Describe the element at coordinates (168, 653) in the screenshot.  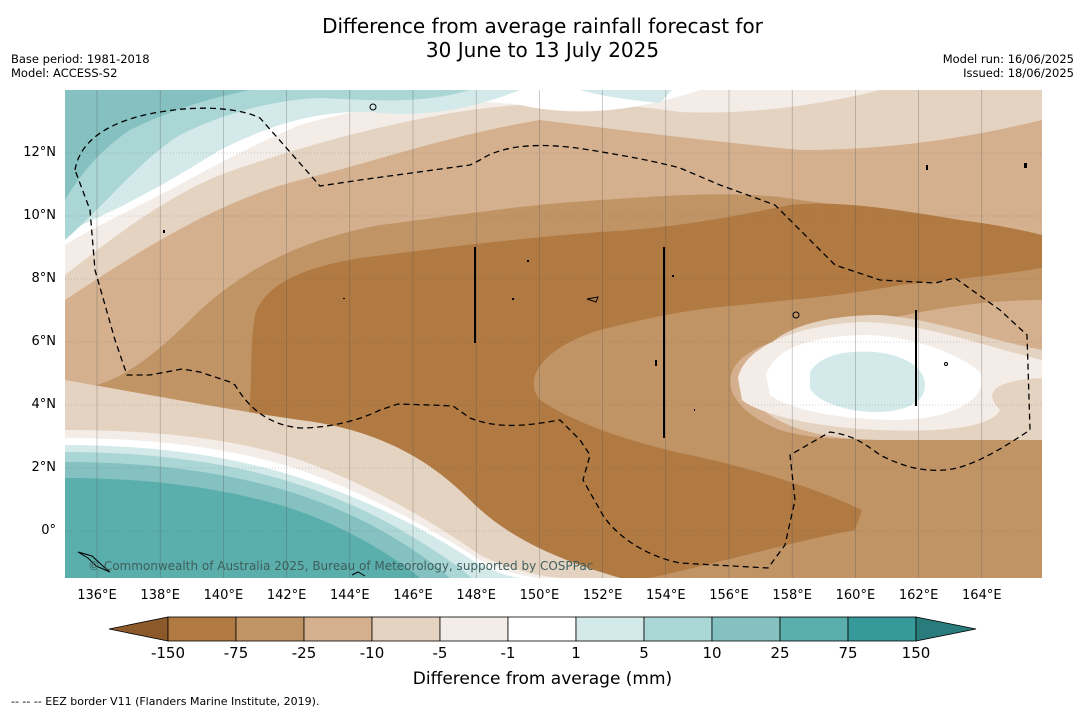
I see `colorbar-tick-label: -150` at that location.